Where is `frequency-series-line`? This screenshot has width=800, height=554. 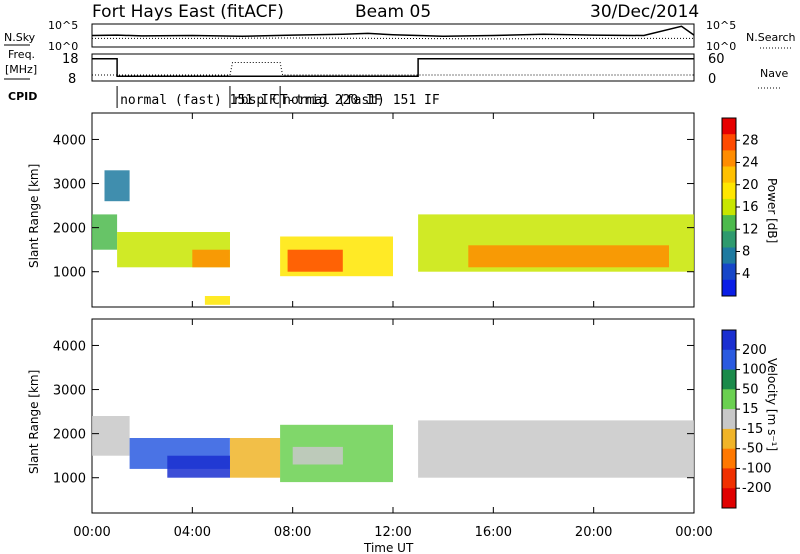
frequency-series-line is located at coordinates (393, 68).